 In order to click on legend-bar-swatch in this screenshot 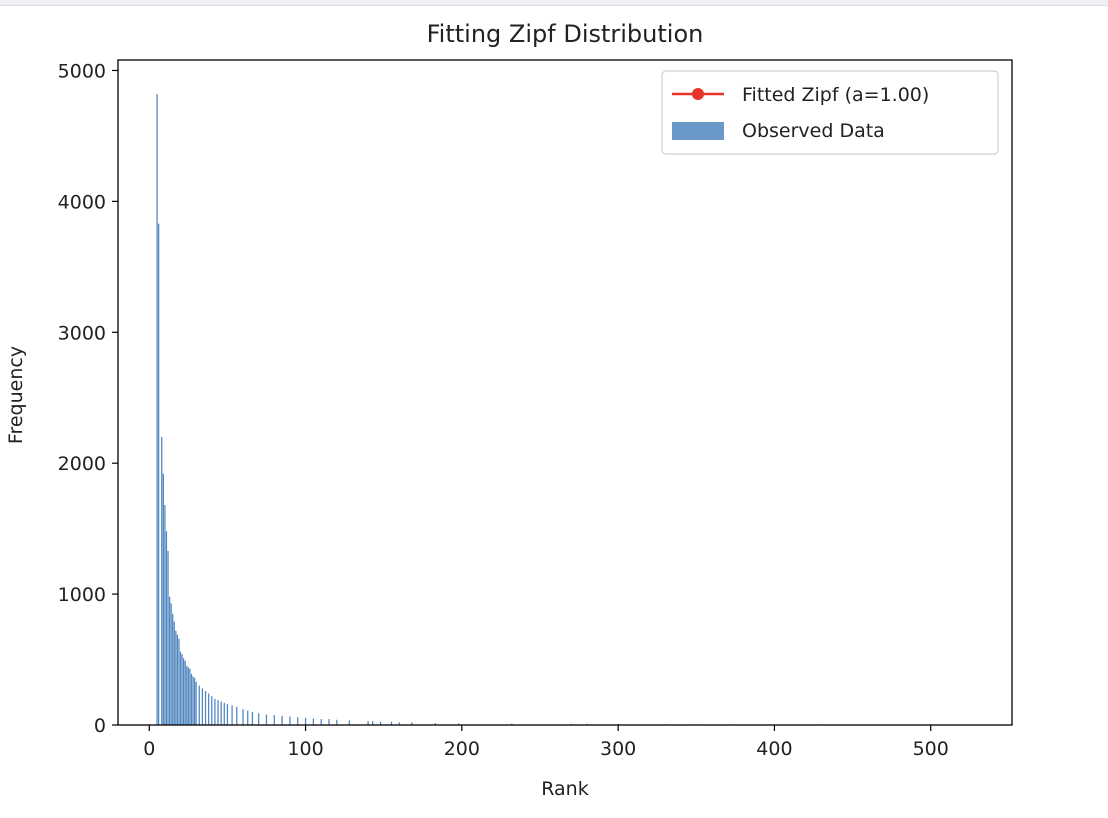, I will do `click(698, 131)`.